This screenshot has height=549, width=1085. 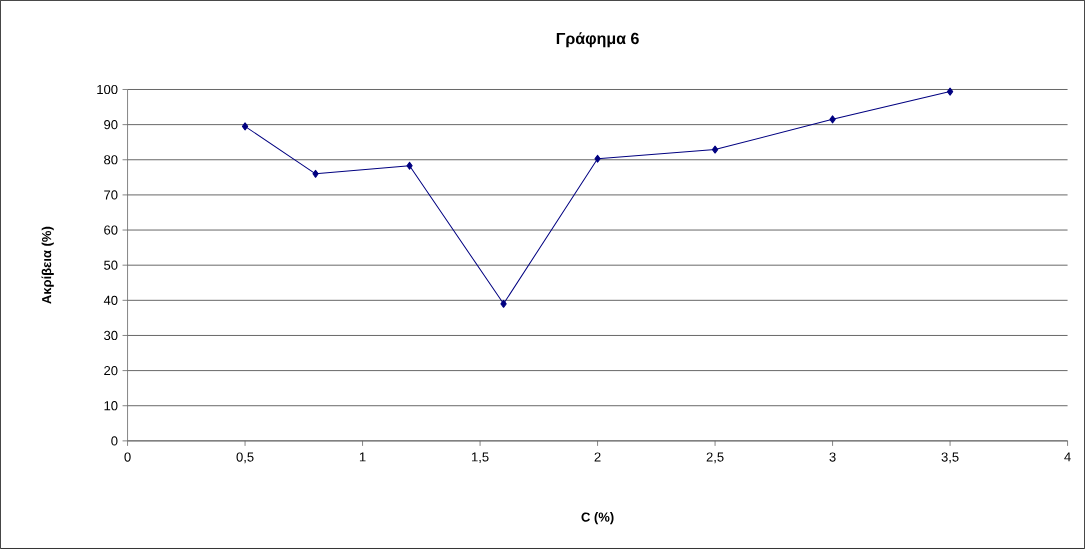 I want to click on x-tick-label: 0,5, so click(x=245, y=458).